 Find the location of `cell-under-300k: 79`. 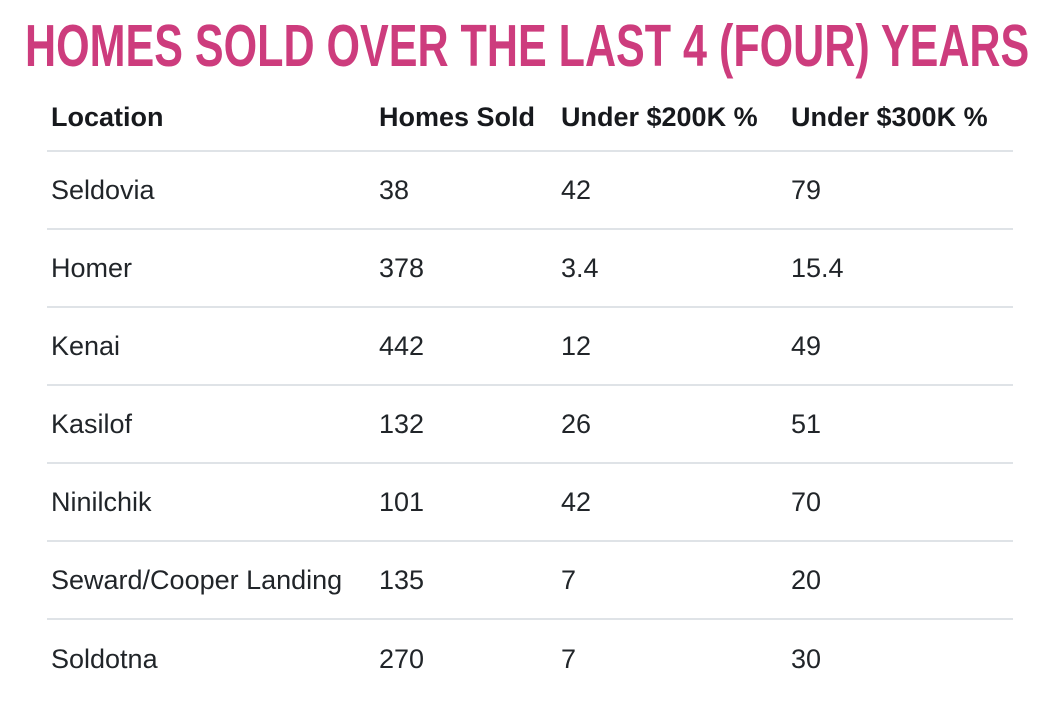

cell-under-300k: 79 is located at coordinates (806, 189).